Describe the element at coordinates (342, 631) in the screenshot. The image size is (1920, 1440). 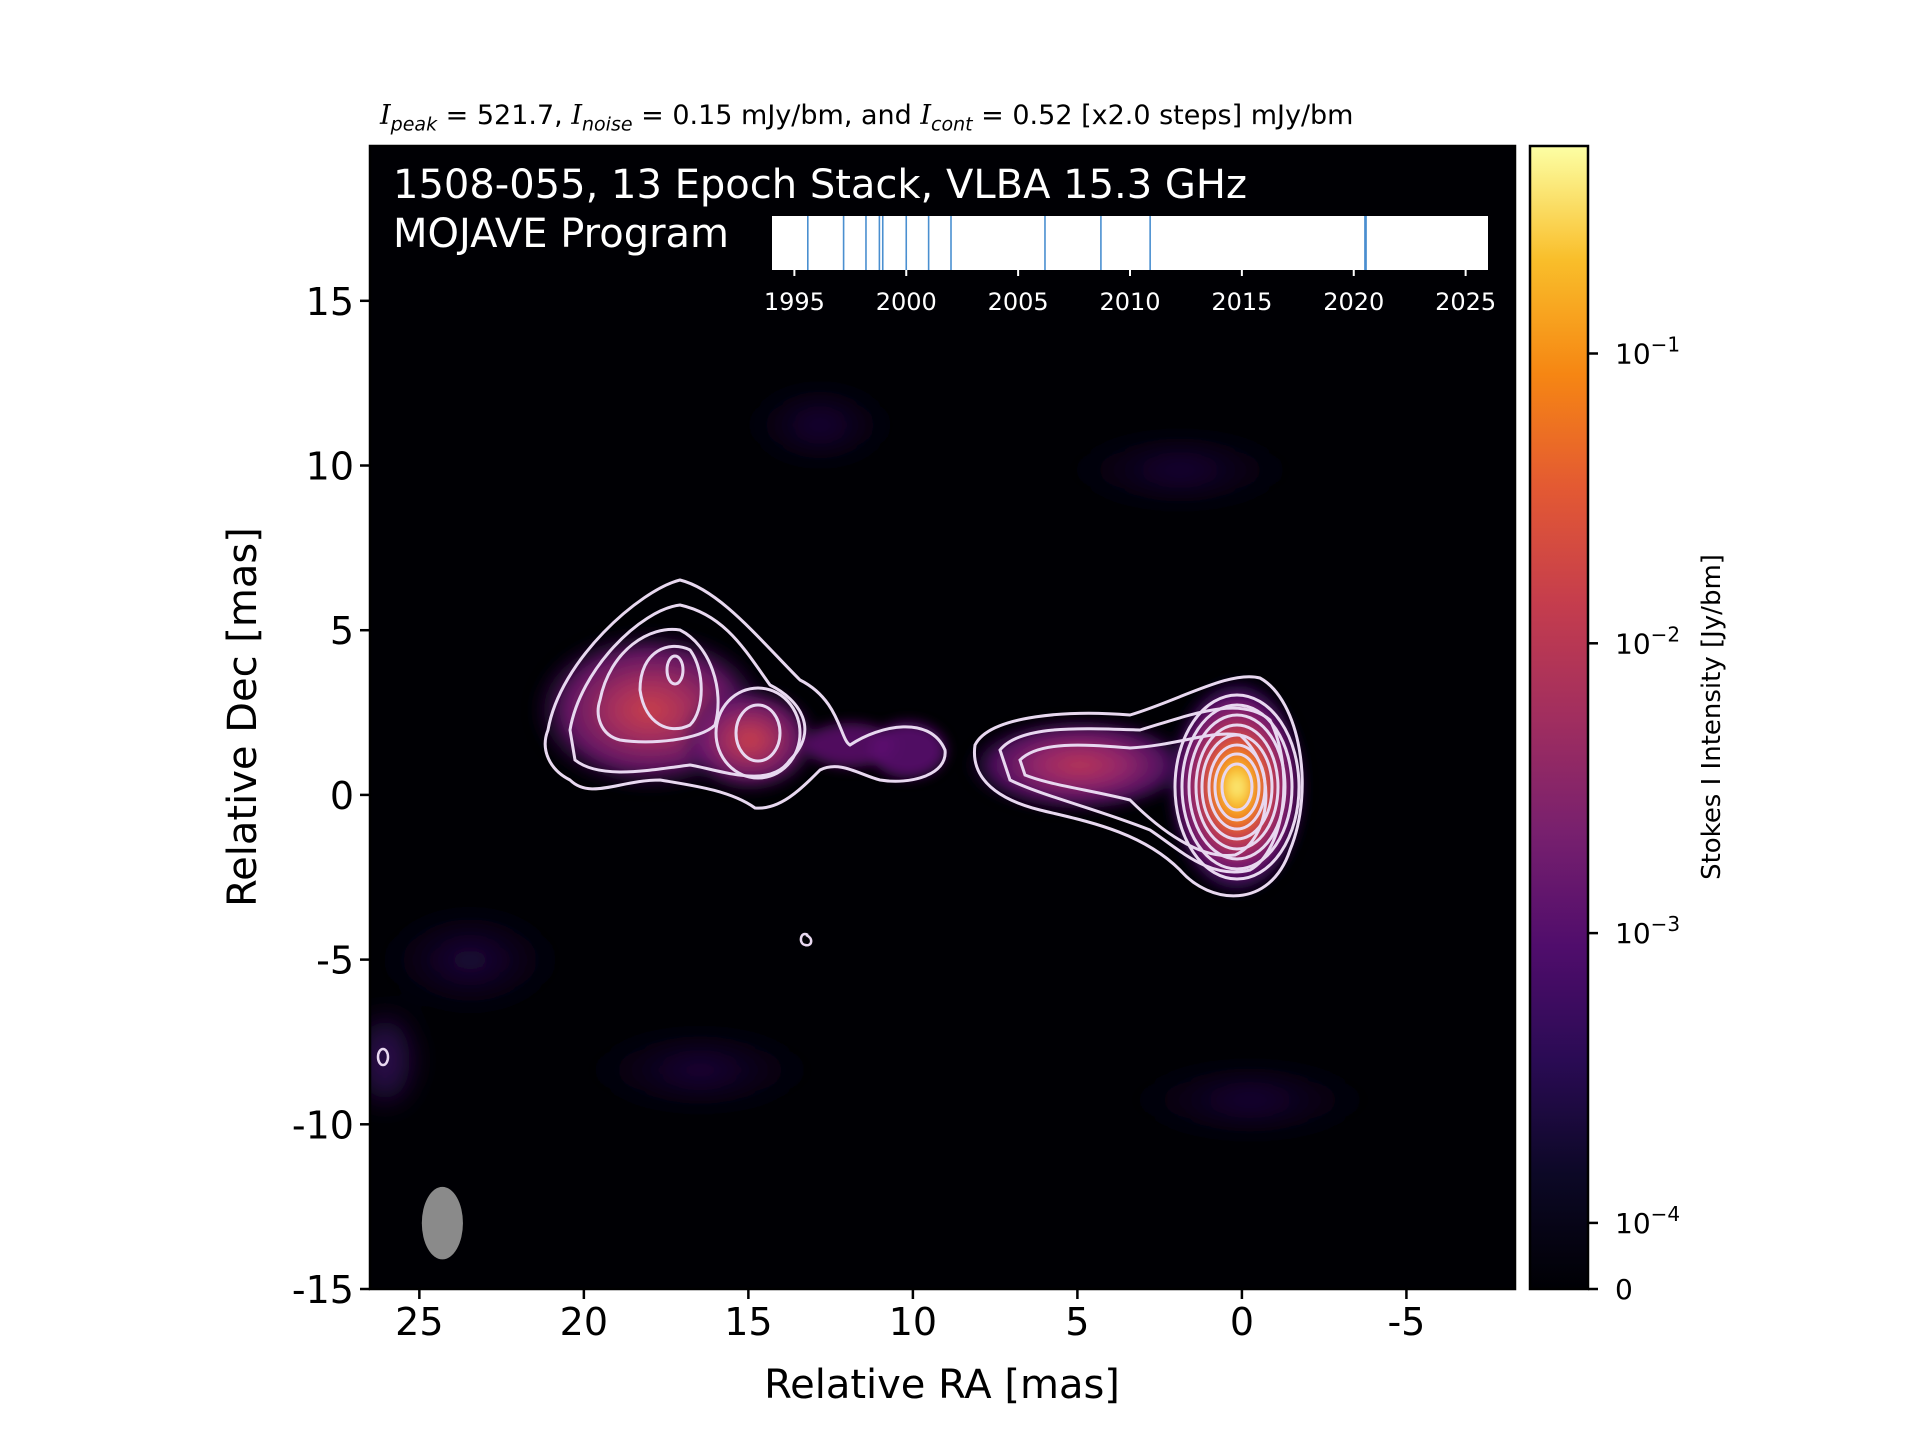
I see `y-tick-label: 5` at that location.